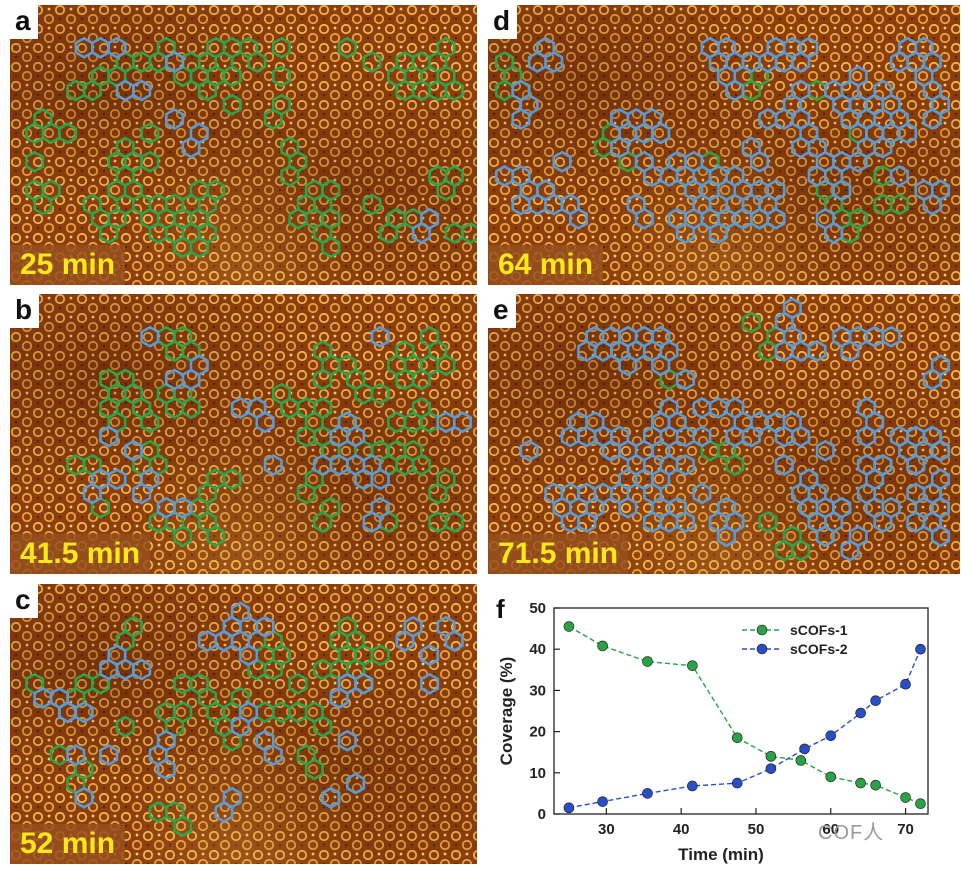  I want to click on legend-marker, so click(762, 630).